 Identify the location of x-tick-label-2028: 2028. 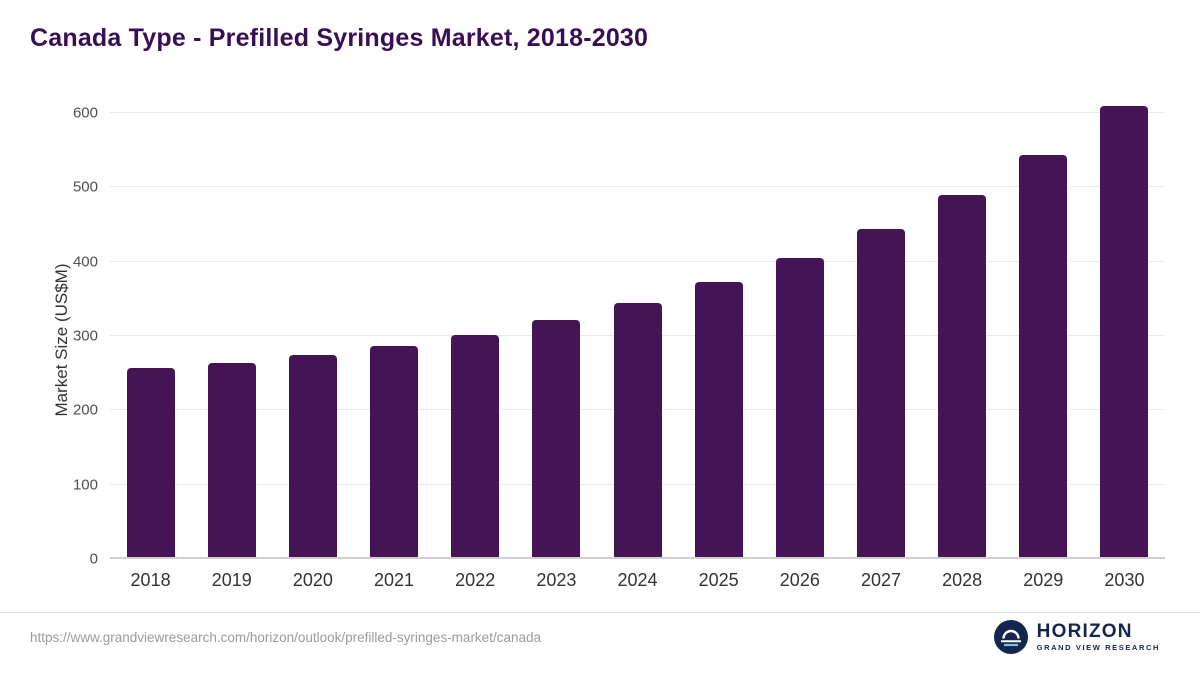
(962, 580).